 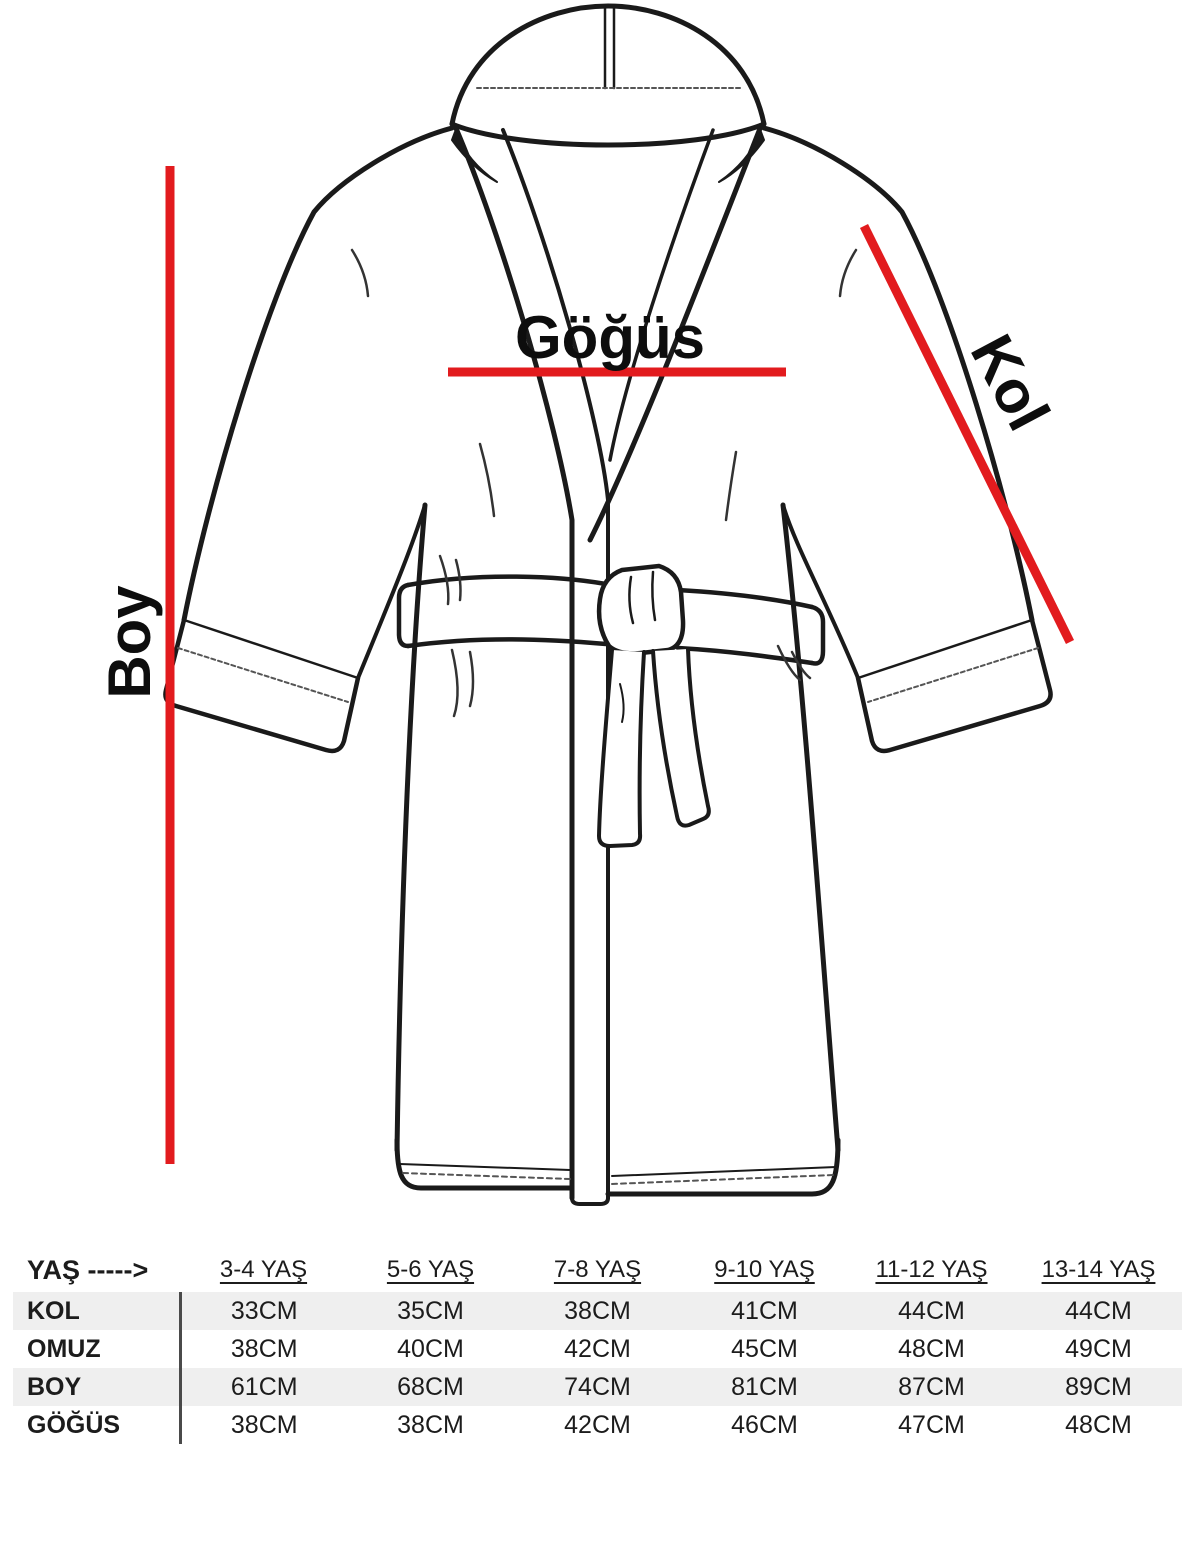 I want to click on size-value-cell: 87CM, so click(x=931, y=1387).